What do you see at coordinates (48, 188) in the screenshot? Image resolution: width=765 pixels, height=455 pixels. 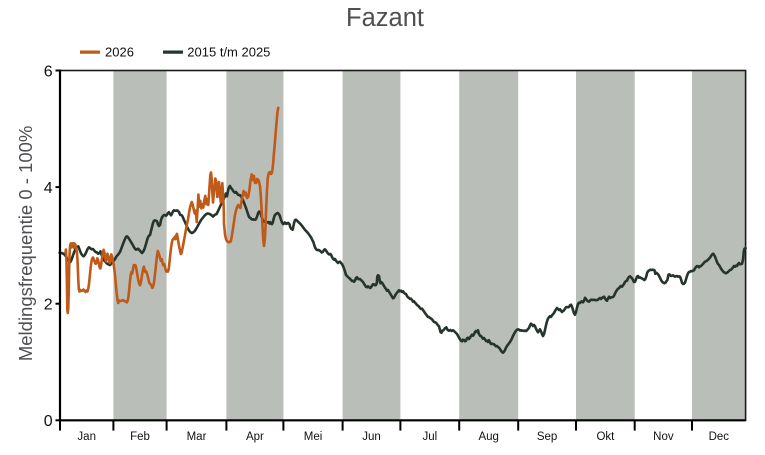 I see `svg-text: 4` at bounding box center [48, 188].